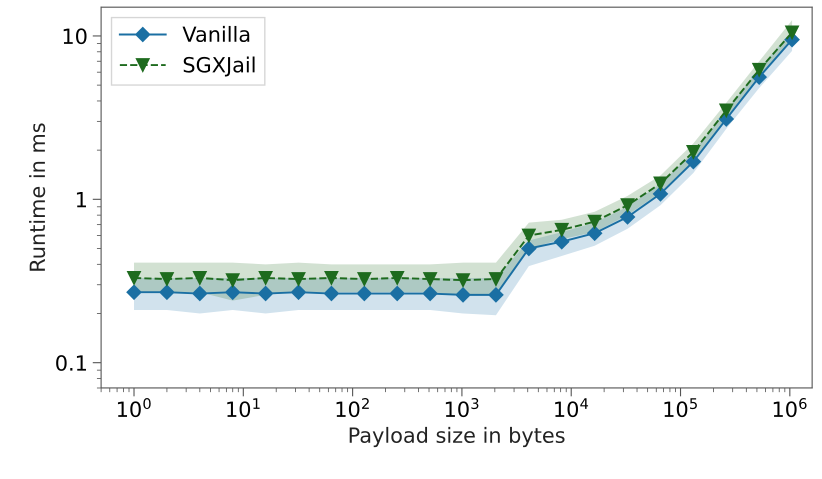 This screenshot has width=822, height=479. Describe the element at coordinates (790, 408) in the screenshot. I see `x-tick-label: 10$^{6}$` at that location.